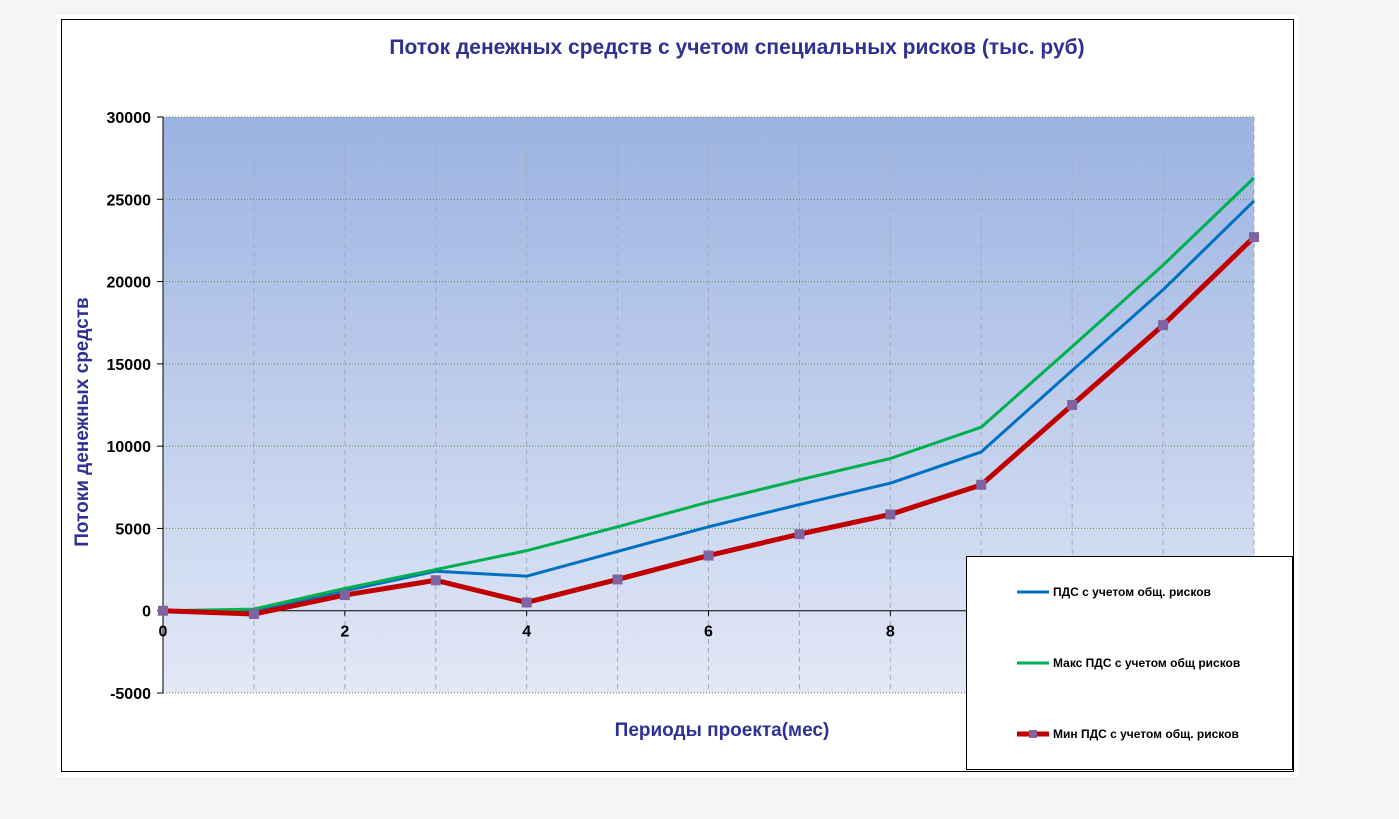  I want to click on legend-label: Макс ПДС с учетом общ рисков, so click(1146, 663).